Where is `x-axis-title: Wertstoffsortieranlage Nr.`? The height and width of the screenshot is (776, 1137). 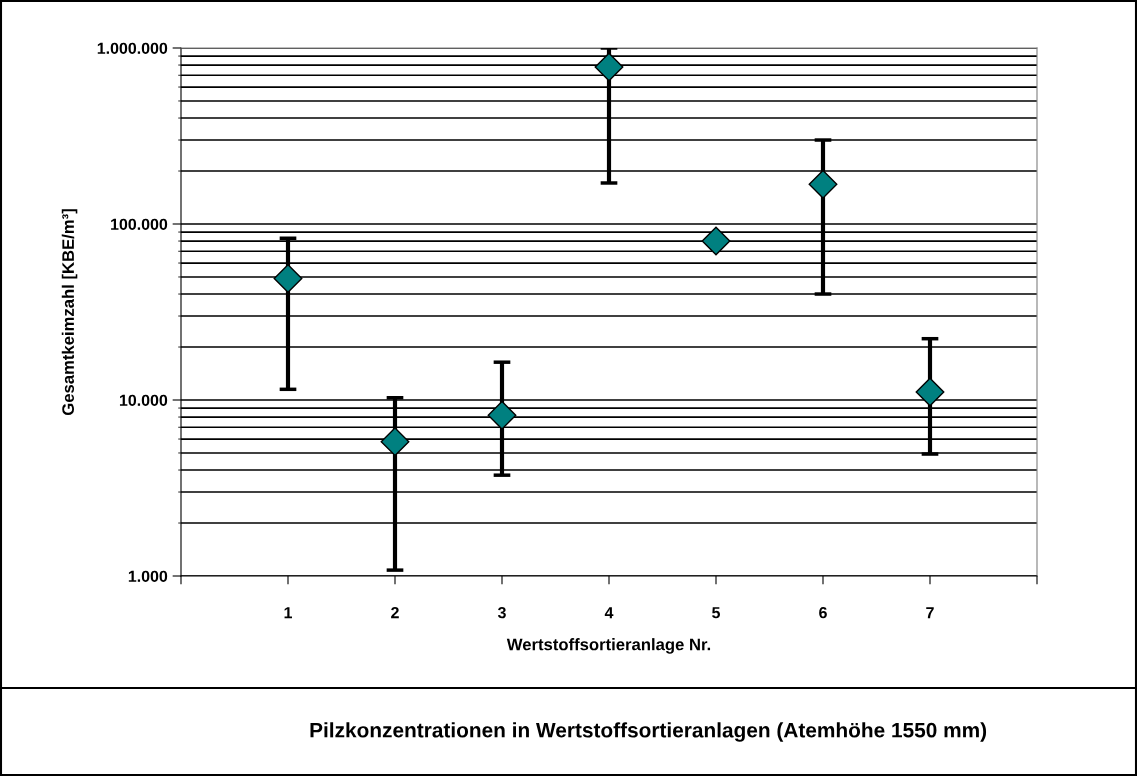
x-axis-title: Wertstoffsortieranlage Nr. is located at coordinates (608, 646).